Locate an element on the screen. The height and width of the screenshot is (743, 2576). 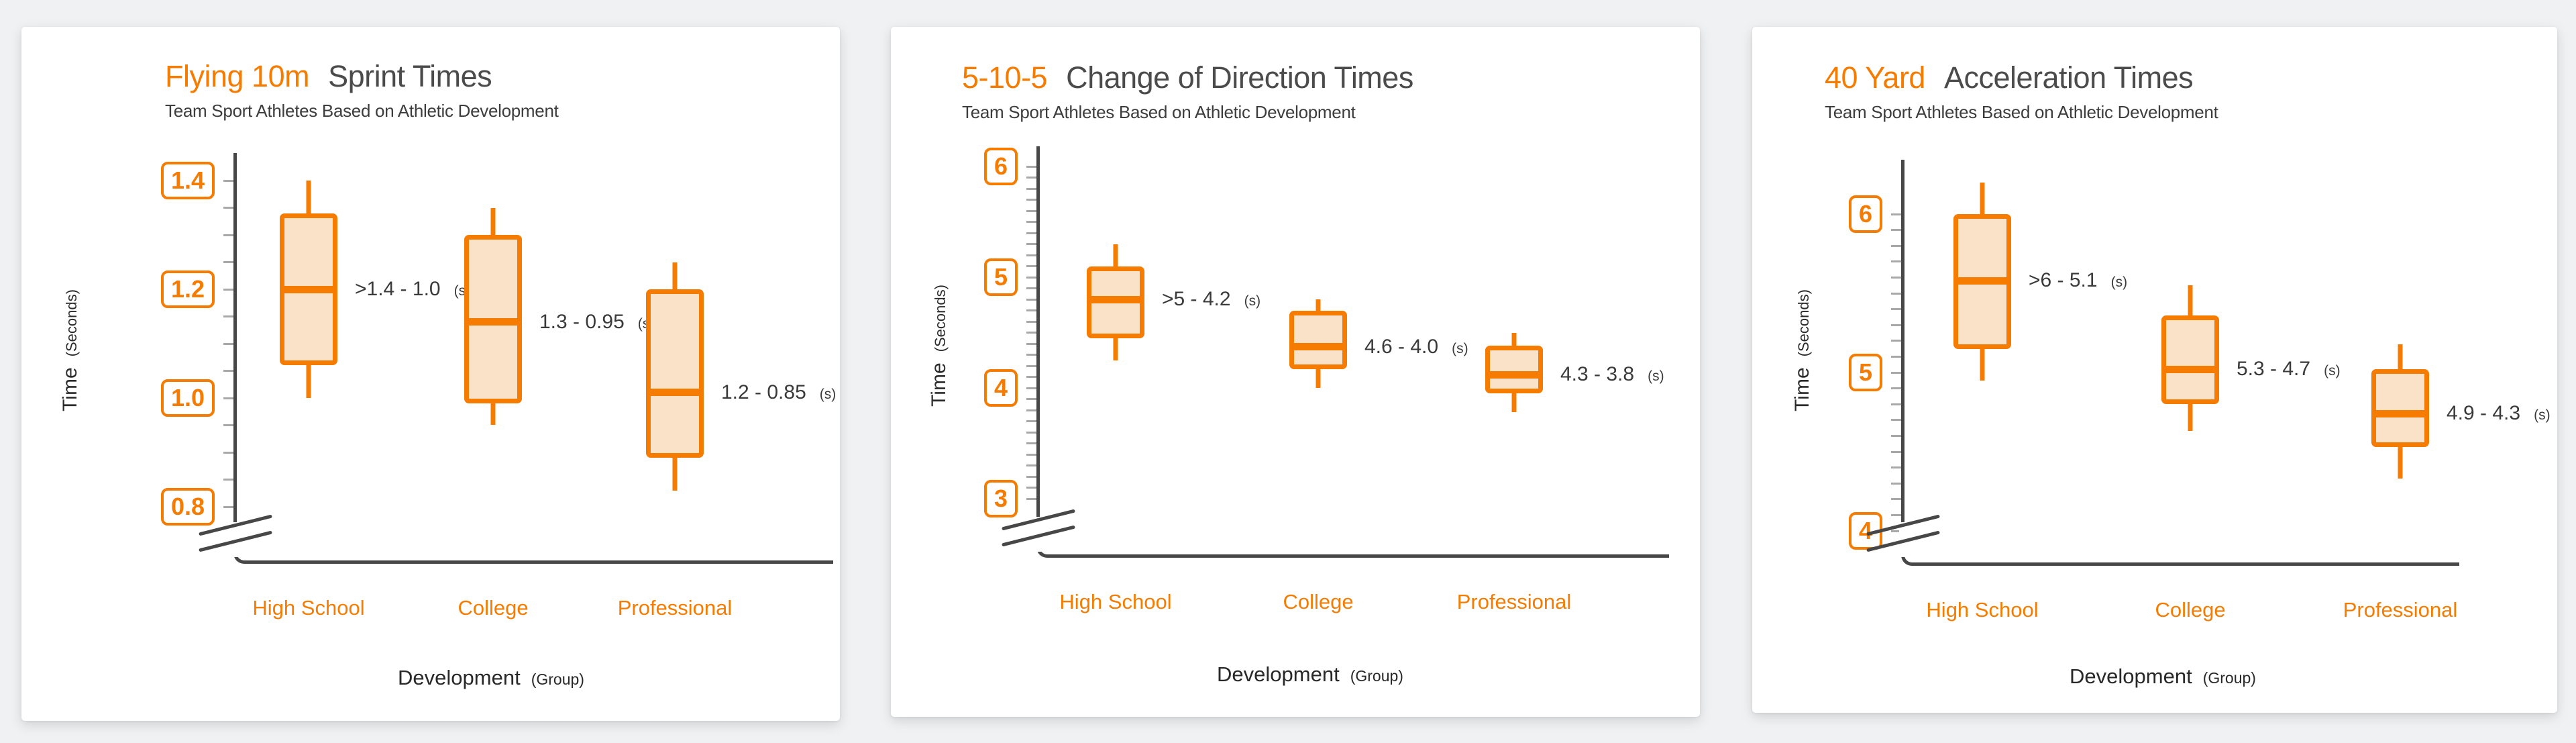
annotation-value: 1.2 - 0.85 is located at coordinates (763, 392).